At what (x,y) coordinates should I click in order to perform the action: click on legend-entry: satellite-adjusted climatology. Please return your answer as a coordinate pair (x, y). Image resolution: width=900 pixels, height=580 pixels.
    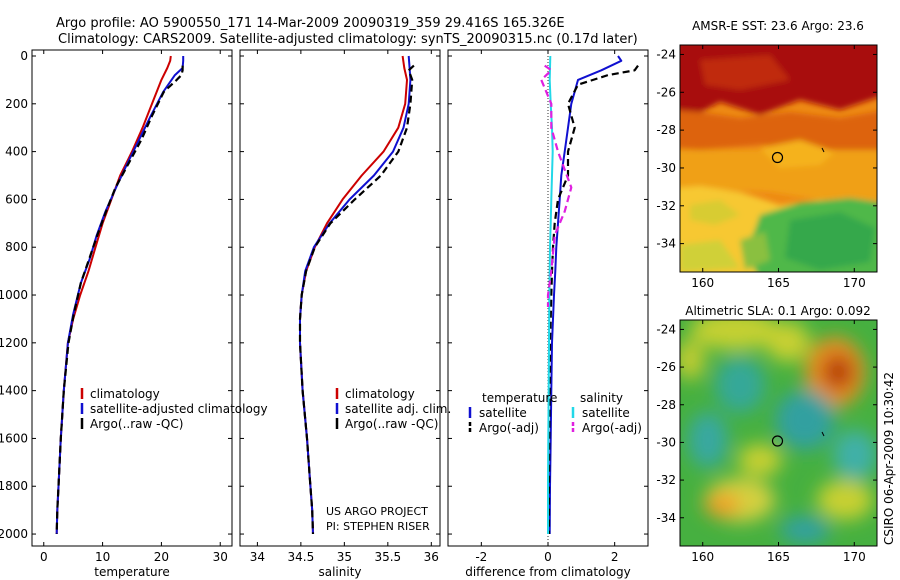
    Looking at the image, I should click on (179, 409).